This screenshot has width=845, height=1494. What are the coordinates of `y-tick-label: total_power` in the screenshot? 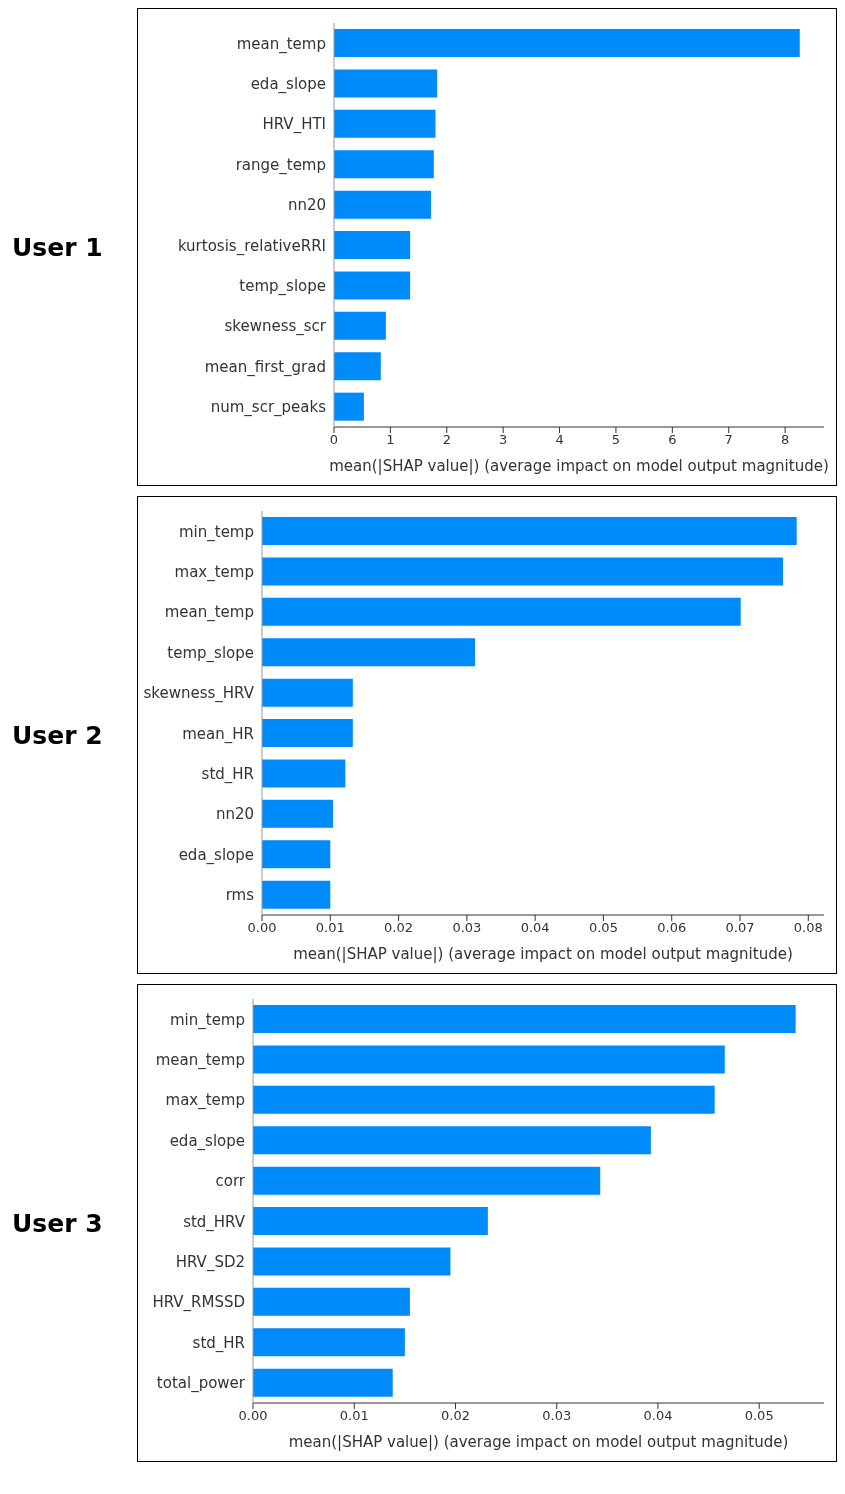 It's located at (201, 1384).